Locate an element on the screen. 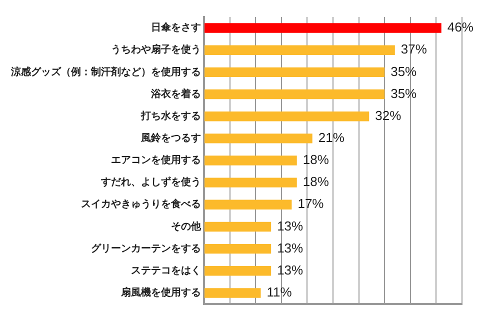 This screenshot has height=321, width=500. y-tick-label: 日傘をさす is located at coordinates (176, 28).